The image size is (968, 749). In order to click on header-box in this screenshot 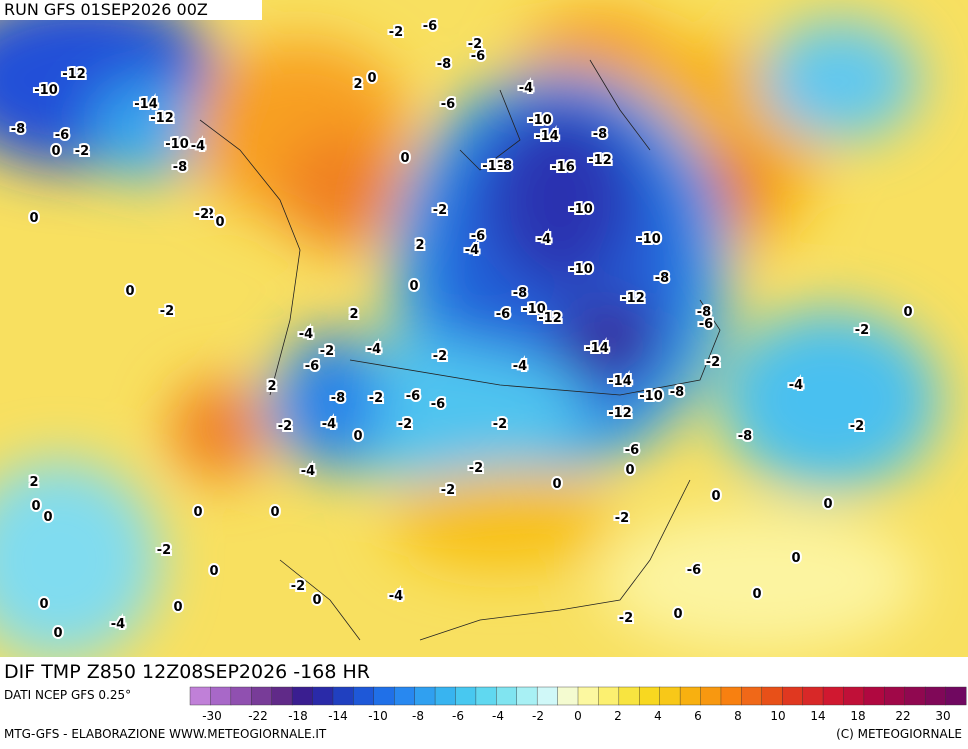, I will do `click(131, 10)`.